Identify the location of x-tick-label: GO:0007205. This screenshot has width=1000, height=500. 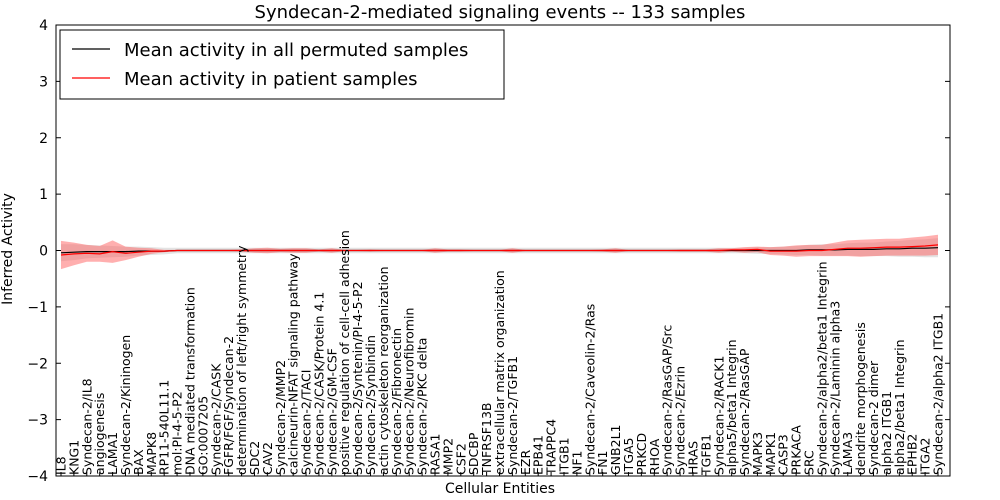
(202, 435).